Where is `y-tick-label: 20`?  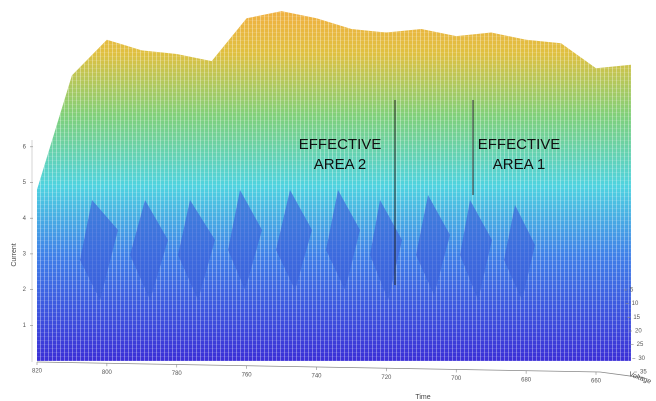 y-tick-label: 20 is located at coordinates (638, 332).